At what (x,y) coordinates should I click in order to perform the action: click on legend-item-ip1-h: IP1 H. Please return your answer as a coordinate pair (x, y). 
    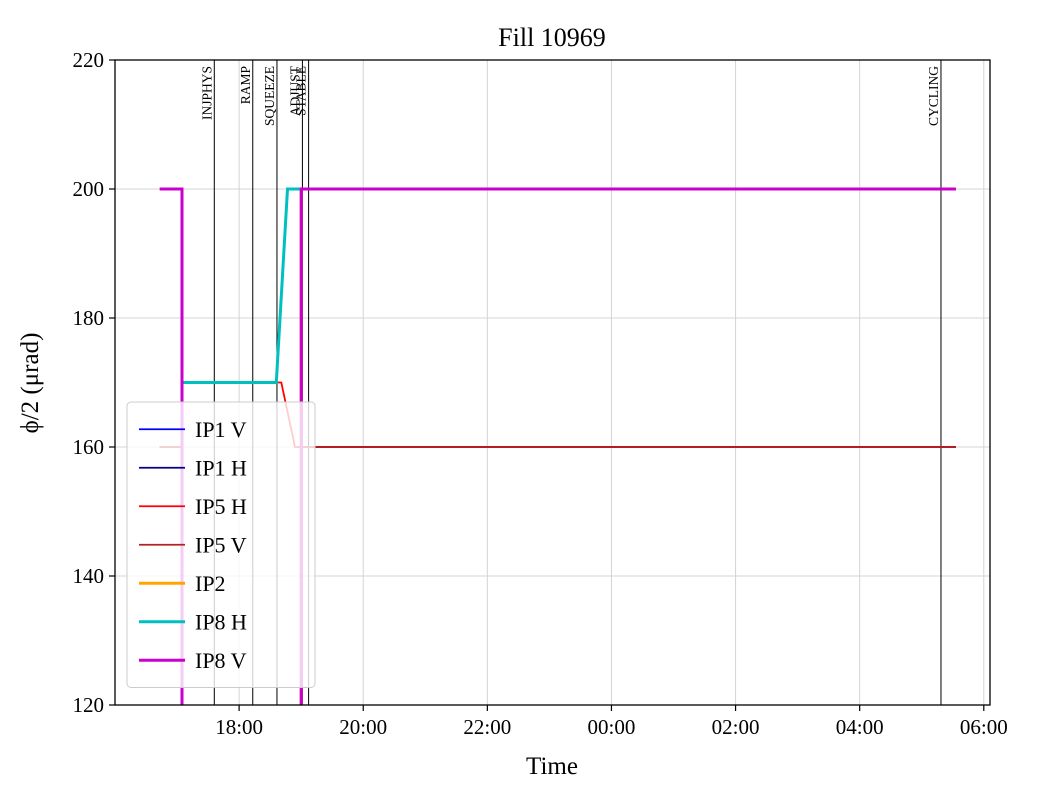
    Looking at the image, I should click on (193, 467).